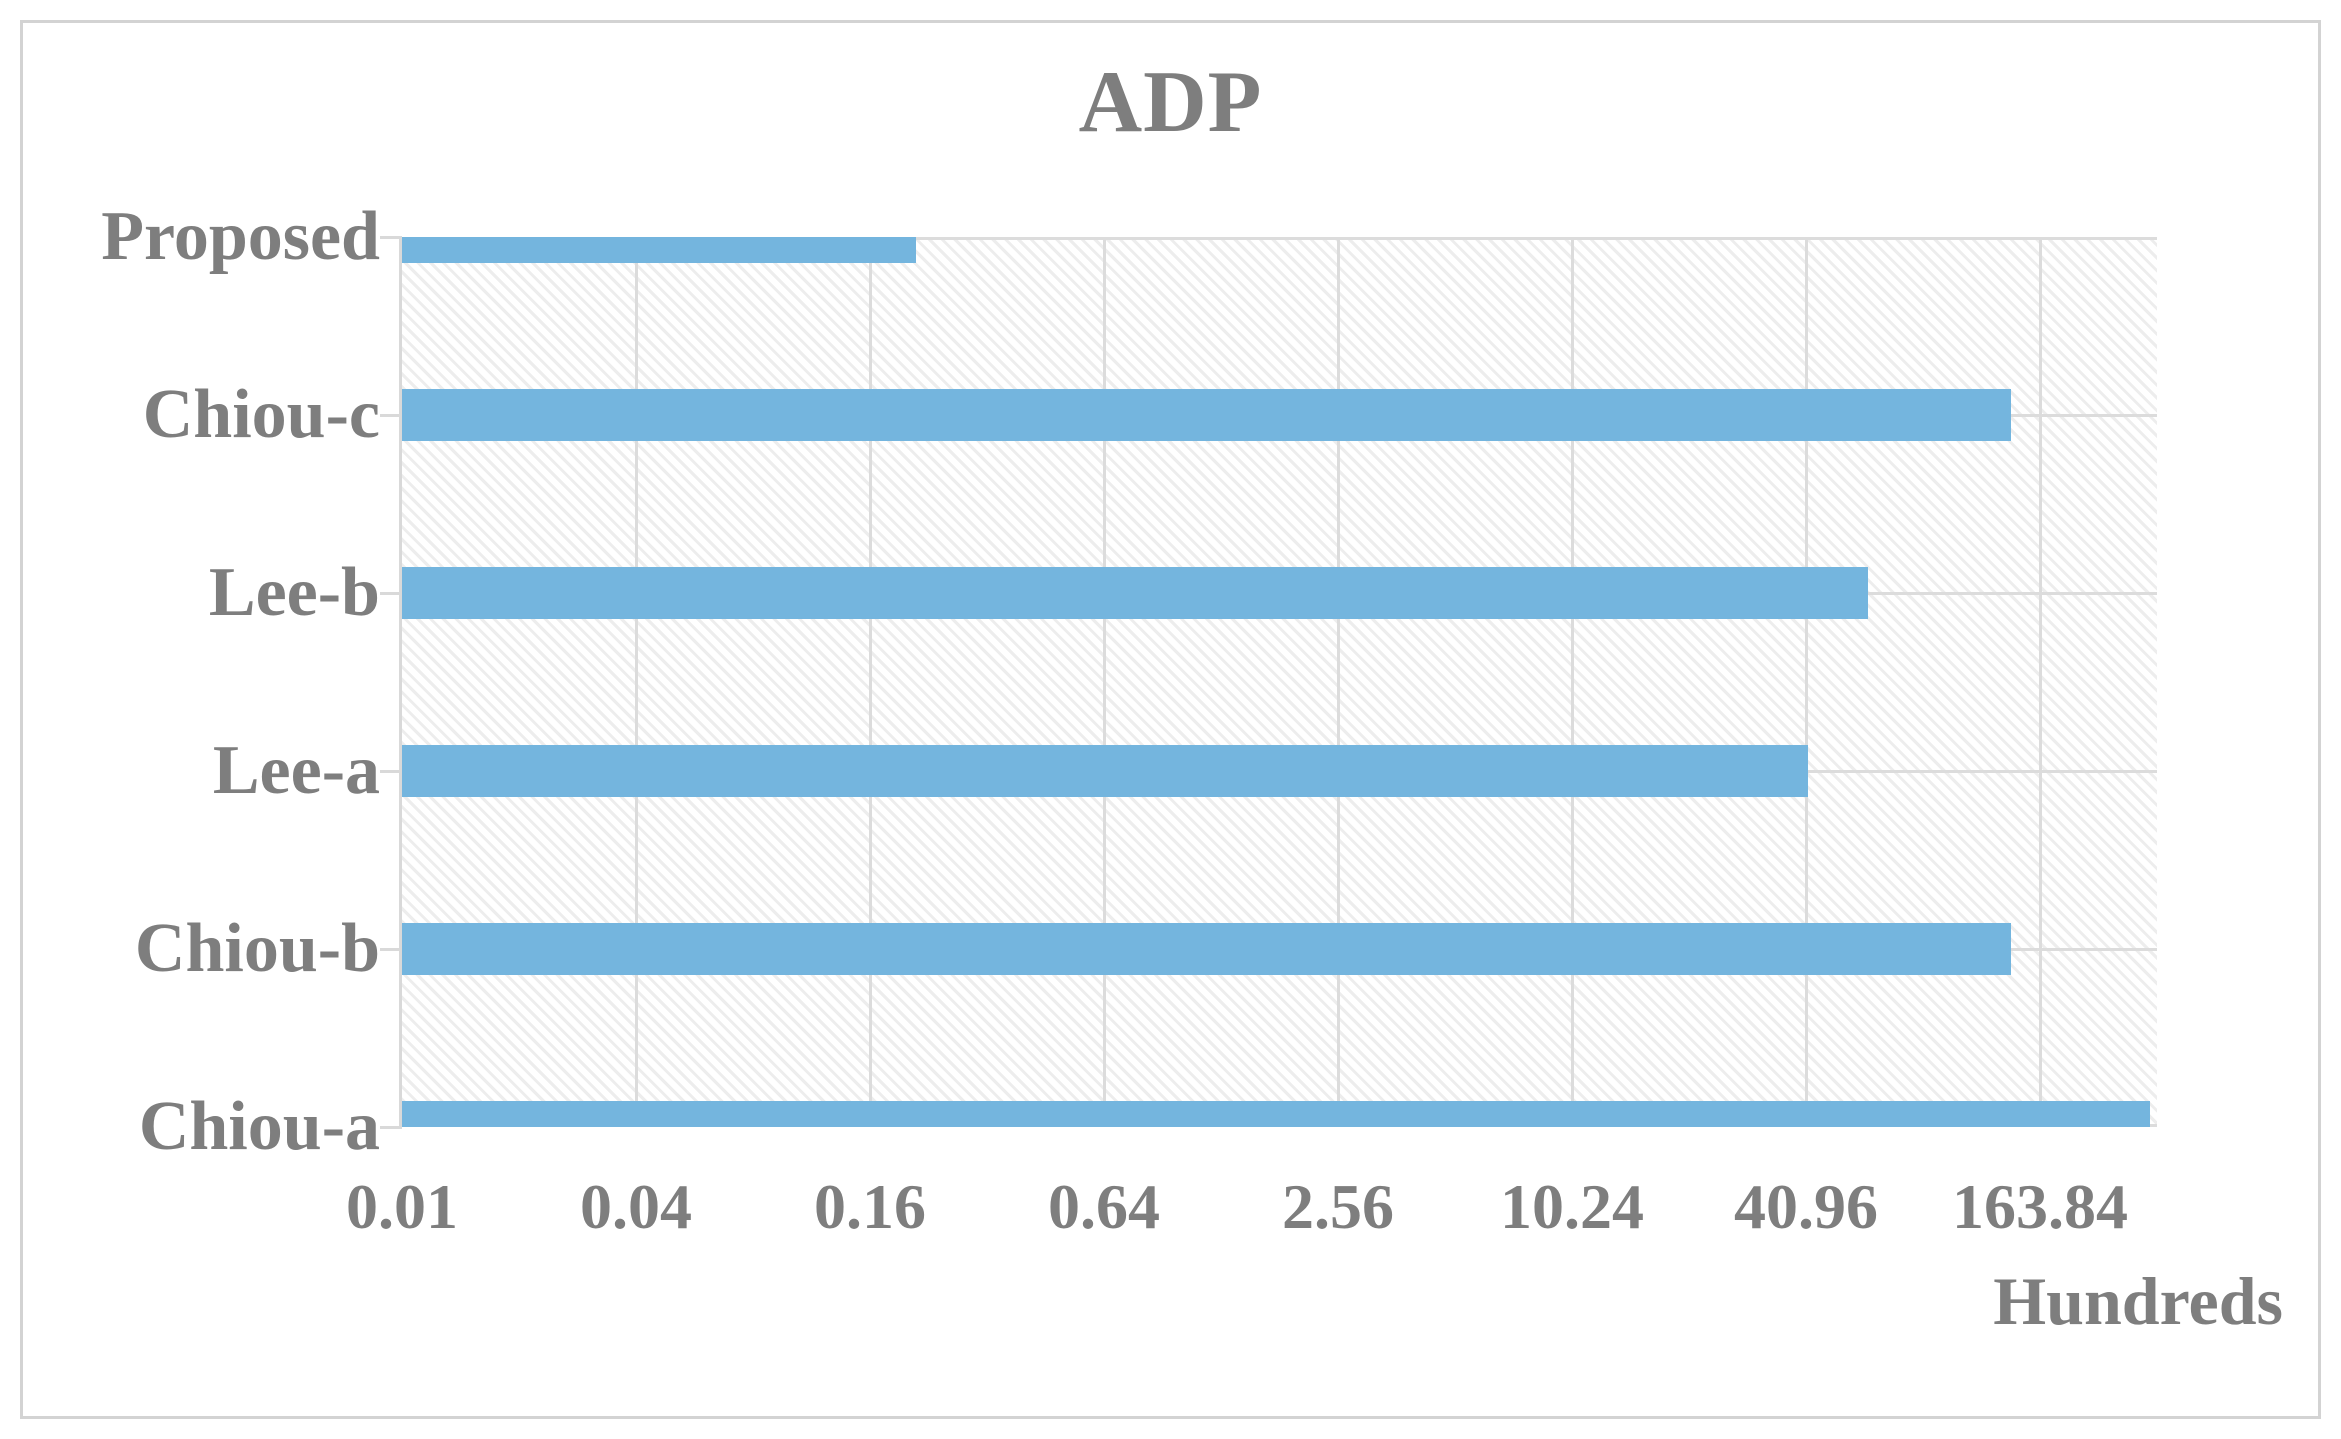  Describe the element at coordinates (1338, 1206) in the screenshot. I see `value-tick-label: 2.56` at that location.